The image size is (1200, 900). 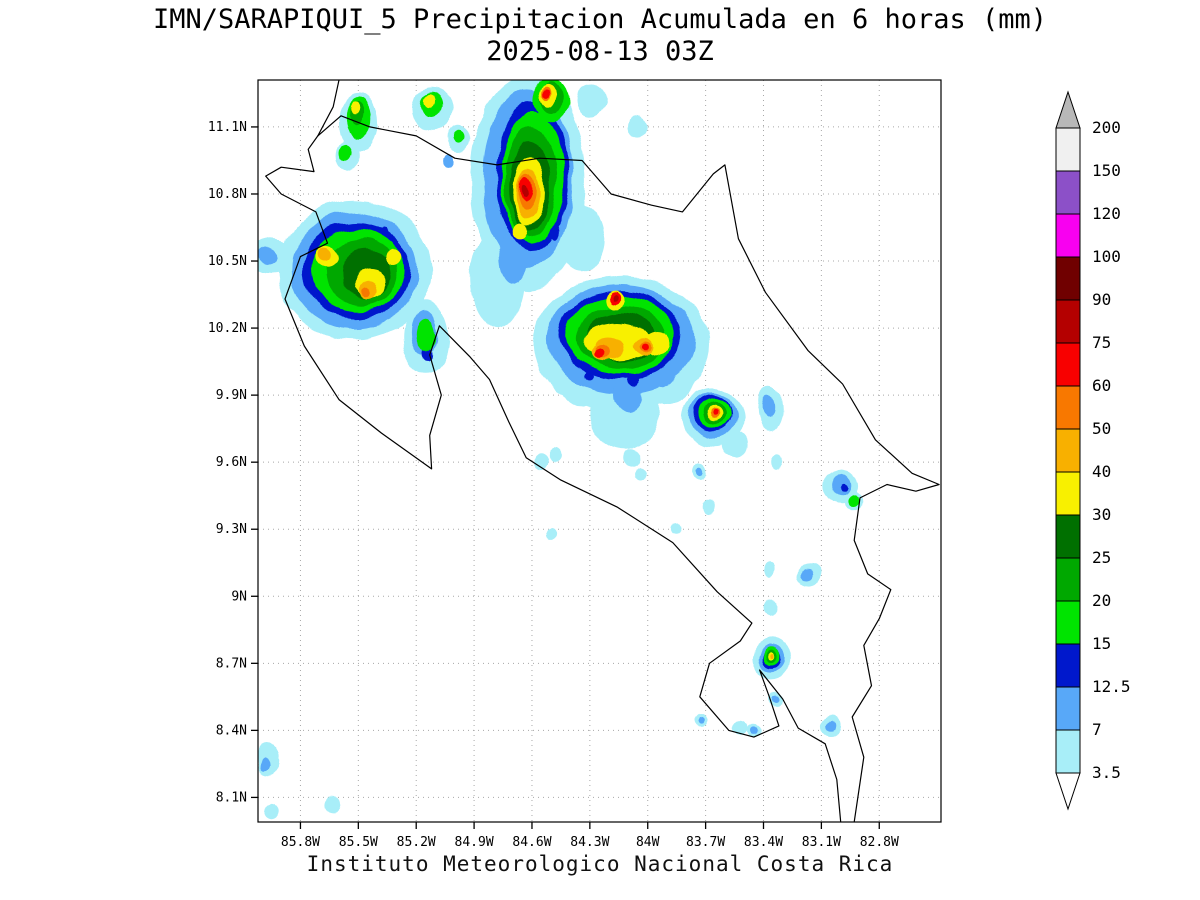 What do you see at coordinates (231, 797) in the screenshot?
I see `lat-tick-label: 8.1N` at bounding box center [231, 797].